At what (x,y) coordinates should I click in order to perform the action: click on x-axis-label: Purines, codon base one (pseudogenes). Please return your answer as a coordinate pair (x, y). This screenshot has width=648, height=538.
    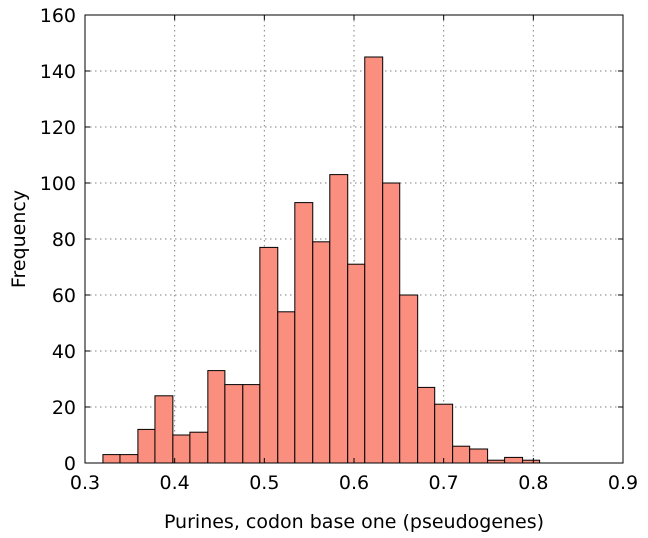
    Looking at the image, I should click on (354, 522).